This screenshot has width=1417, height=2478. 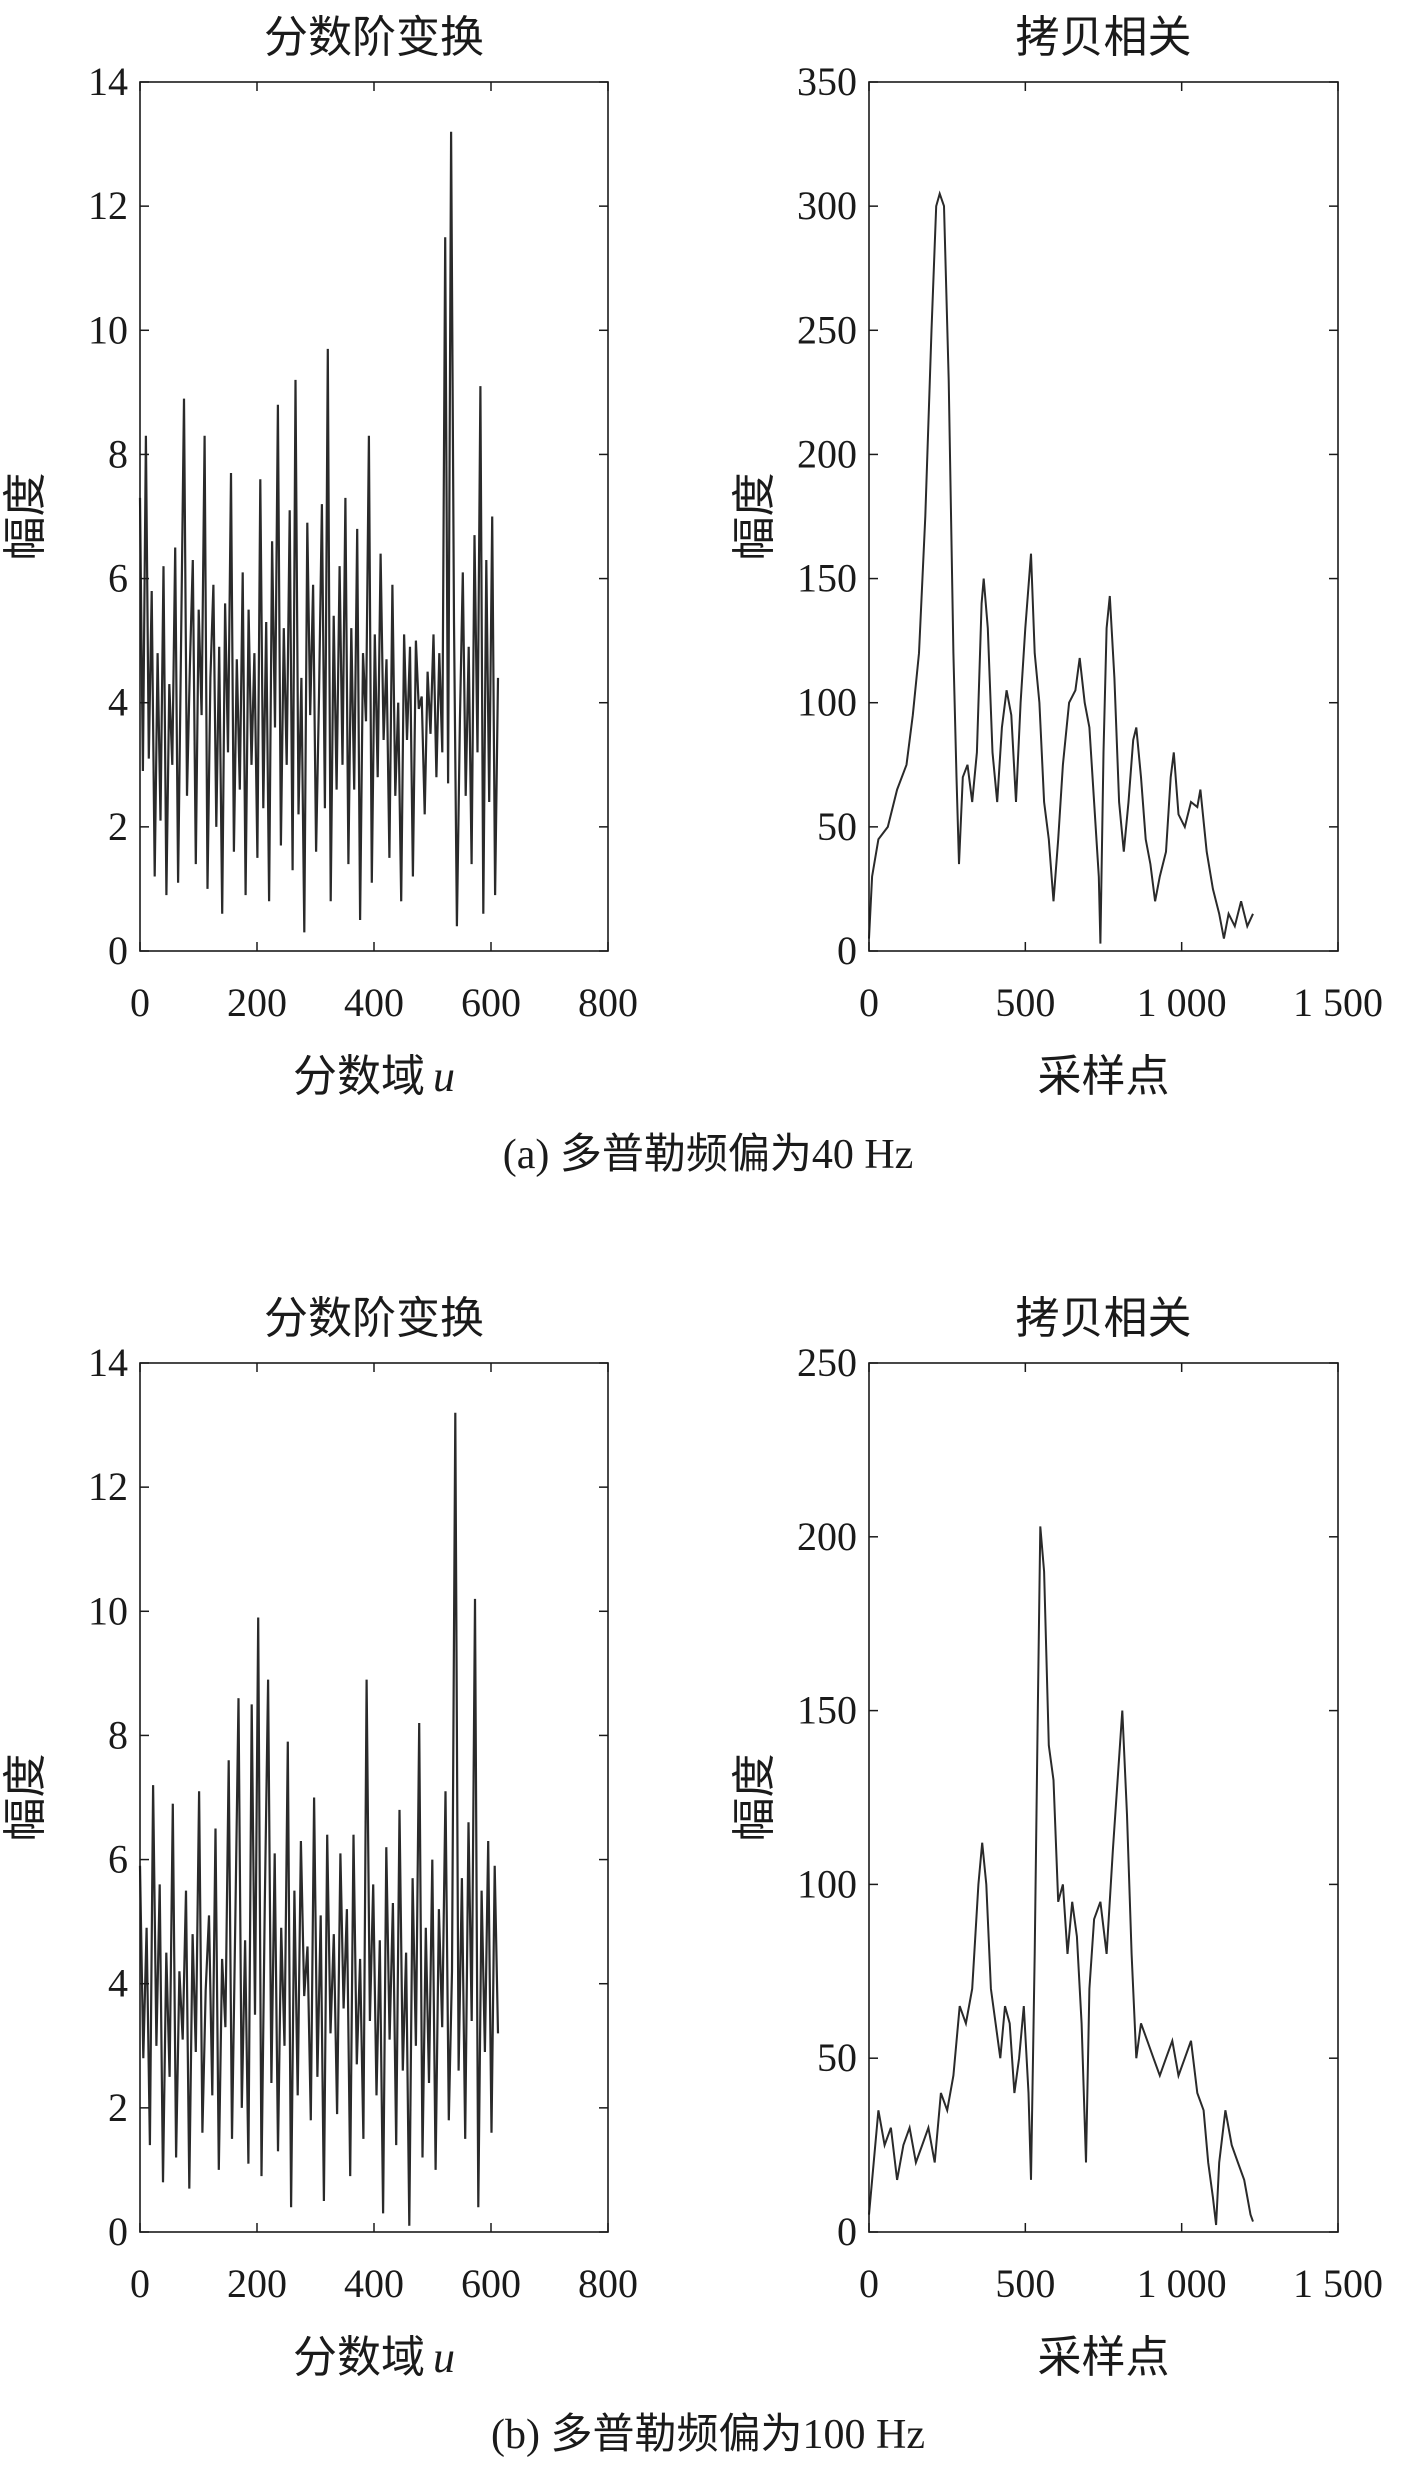 I want to click on y-tick-label: 300, so click(x=827, y=205).